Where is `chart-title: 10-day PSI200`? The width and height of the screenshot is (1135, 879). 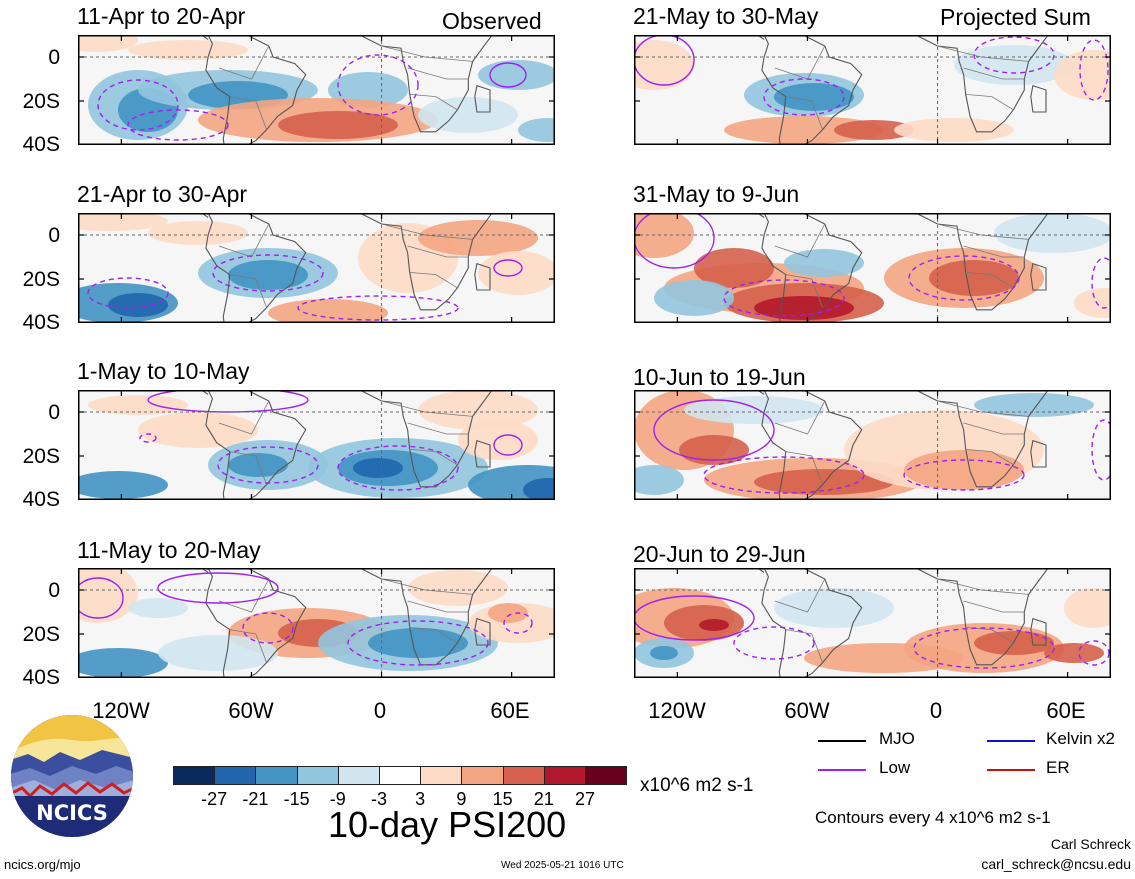
chart-title: 10-day PSI200 is located at coordinates (447, 824).